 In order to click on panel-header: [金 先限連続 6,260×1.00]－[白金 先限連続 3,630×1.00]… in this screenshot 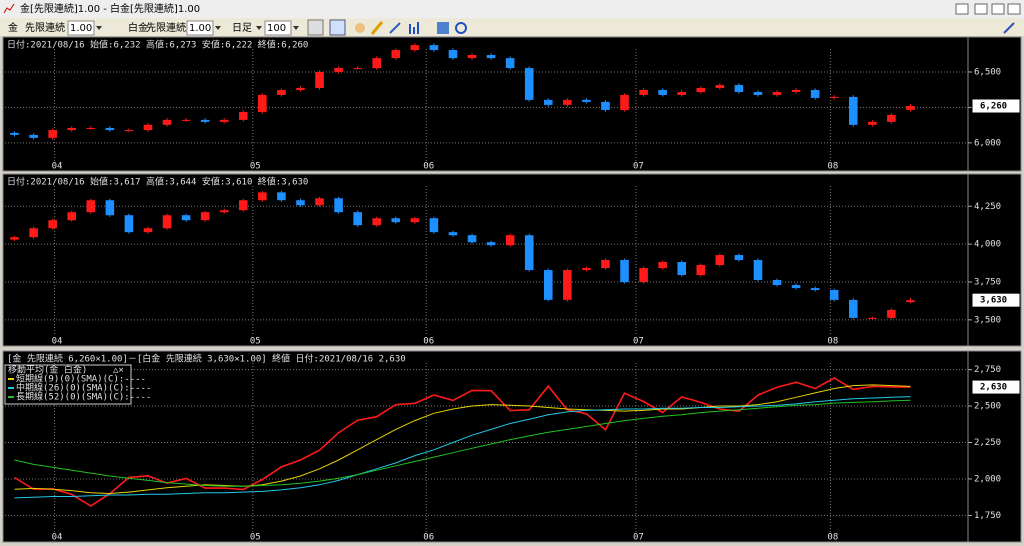, I will do `click(206, 359)`.